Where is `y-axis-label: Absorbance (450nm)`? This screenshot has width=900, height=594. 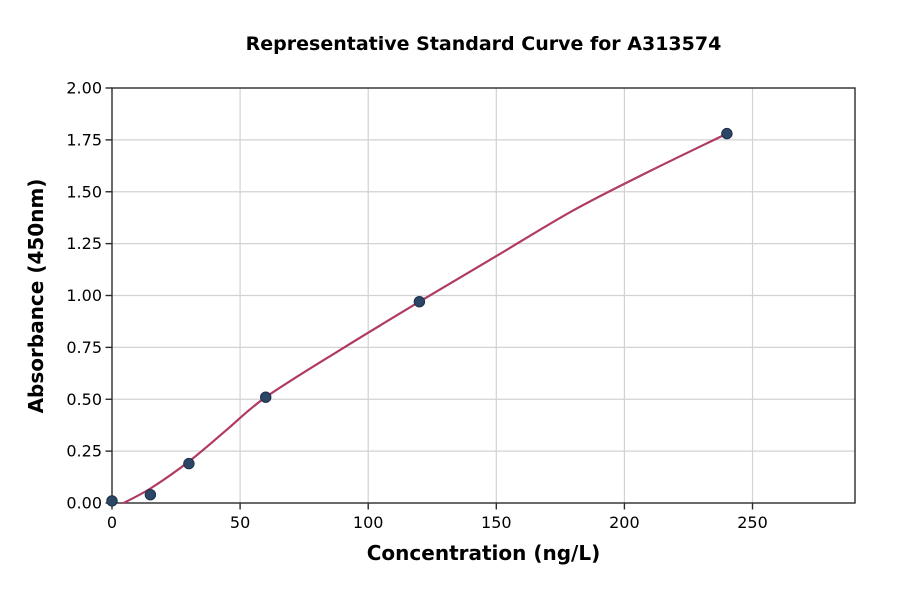 y-axis-label: Absorbance (450nm) is located at coordinates (36, 296).